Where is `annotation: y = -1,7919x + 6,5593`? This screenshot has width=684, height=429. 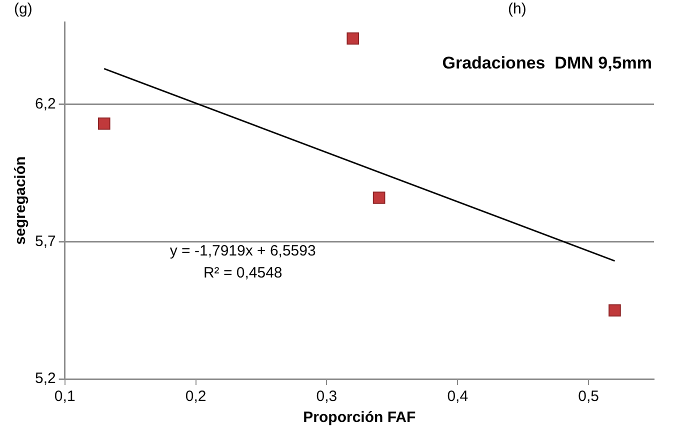 annotation: y = -1,7919x + 6,5593 is located at coordinates (243, 251).